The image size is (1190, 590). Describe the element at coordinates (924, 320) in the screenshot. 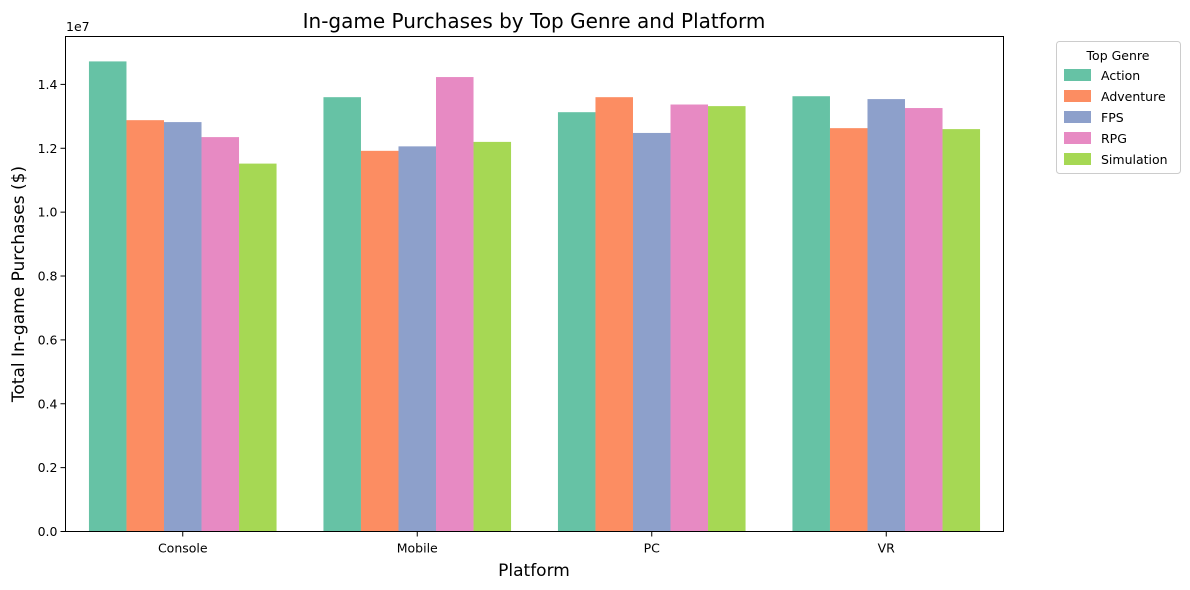

I see `bar-rpg-vr` at that location.